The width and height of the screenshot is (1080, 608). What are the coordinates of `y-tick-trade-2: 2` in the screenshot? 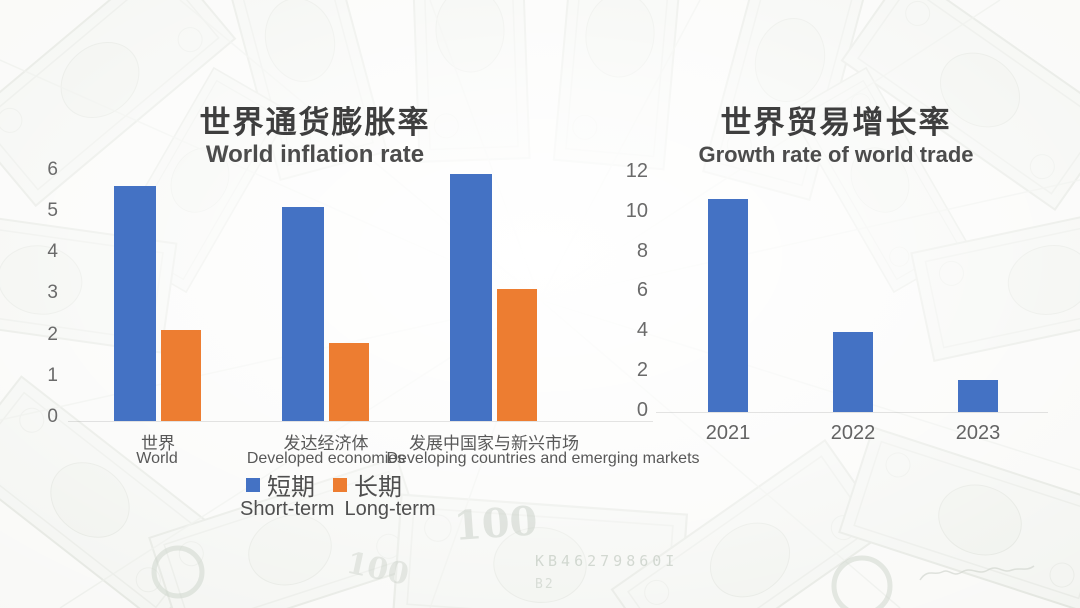 It's located at (642, 370).